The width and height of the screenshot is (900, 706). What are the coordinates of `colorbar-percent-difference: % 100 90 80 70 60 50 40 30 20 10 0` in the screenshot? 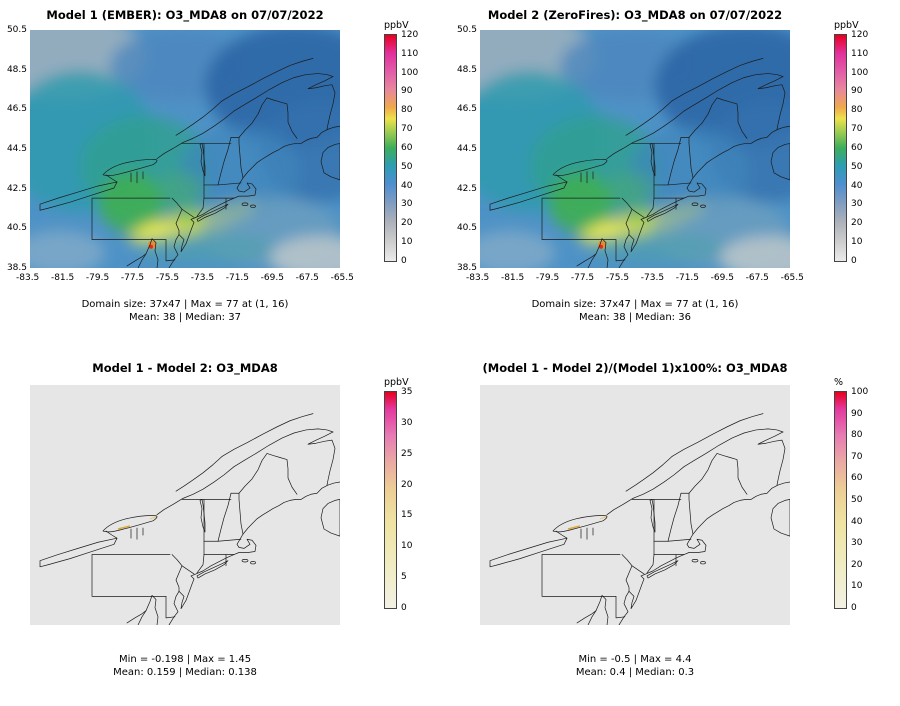 It's located at (851, 495).